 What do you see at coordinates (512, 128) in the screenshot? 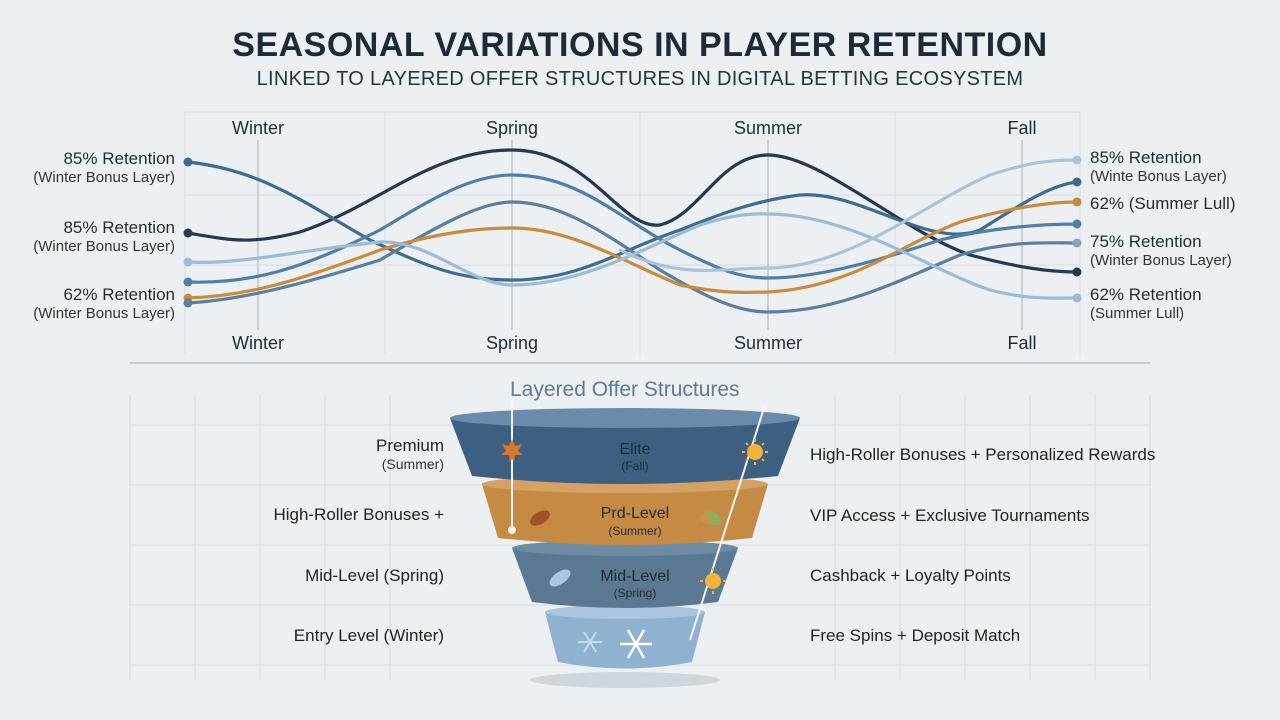
I see `season-top-spring: Spring` at bounding box center [512, 128].